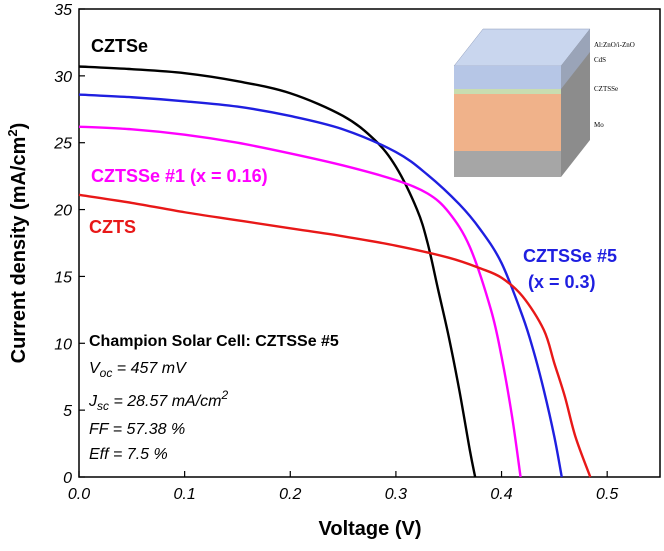 The image size is (664, 551). I want to click on layer-label-cds: CdS, so click(600, 60).